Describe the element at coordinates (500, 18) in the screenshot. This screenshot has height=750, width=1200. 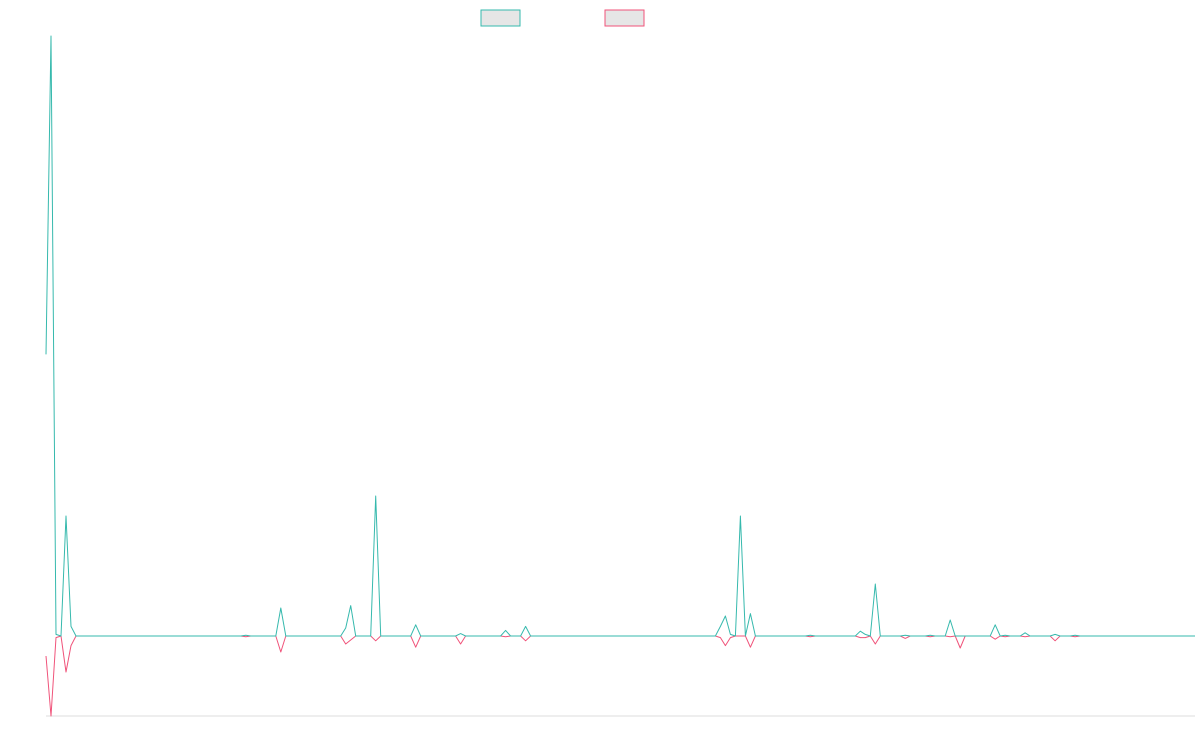
I see `legend-swatch-series-a` at that location.